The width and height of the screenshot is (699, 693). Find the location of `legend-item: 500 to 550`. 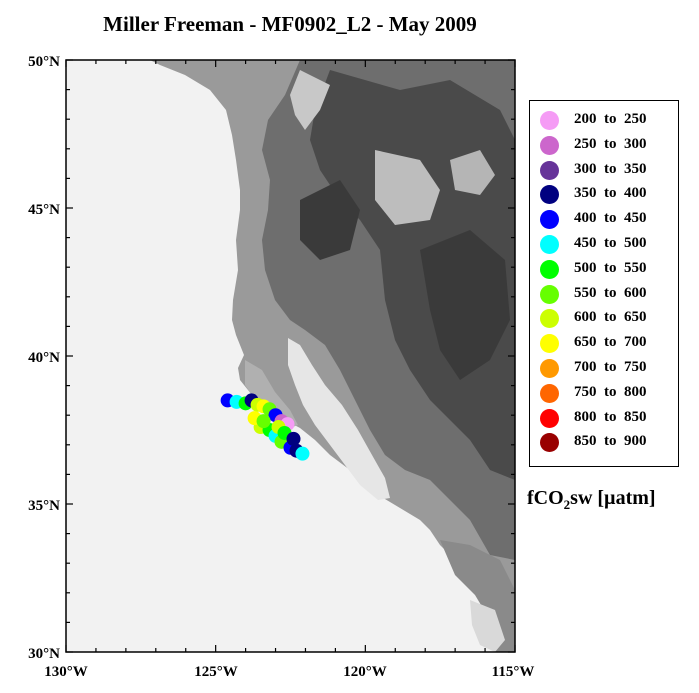

legend-item: 500 to 550 is located at coordinates (605, 270).